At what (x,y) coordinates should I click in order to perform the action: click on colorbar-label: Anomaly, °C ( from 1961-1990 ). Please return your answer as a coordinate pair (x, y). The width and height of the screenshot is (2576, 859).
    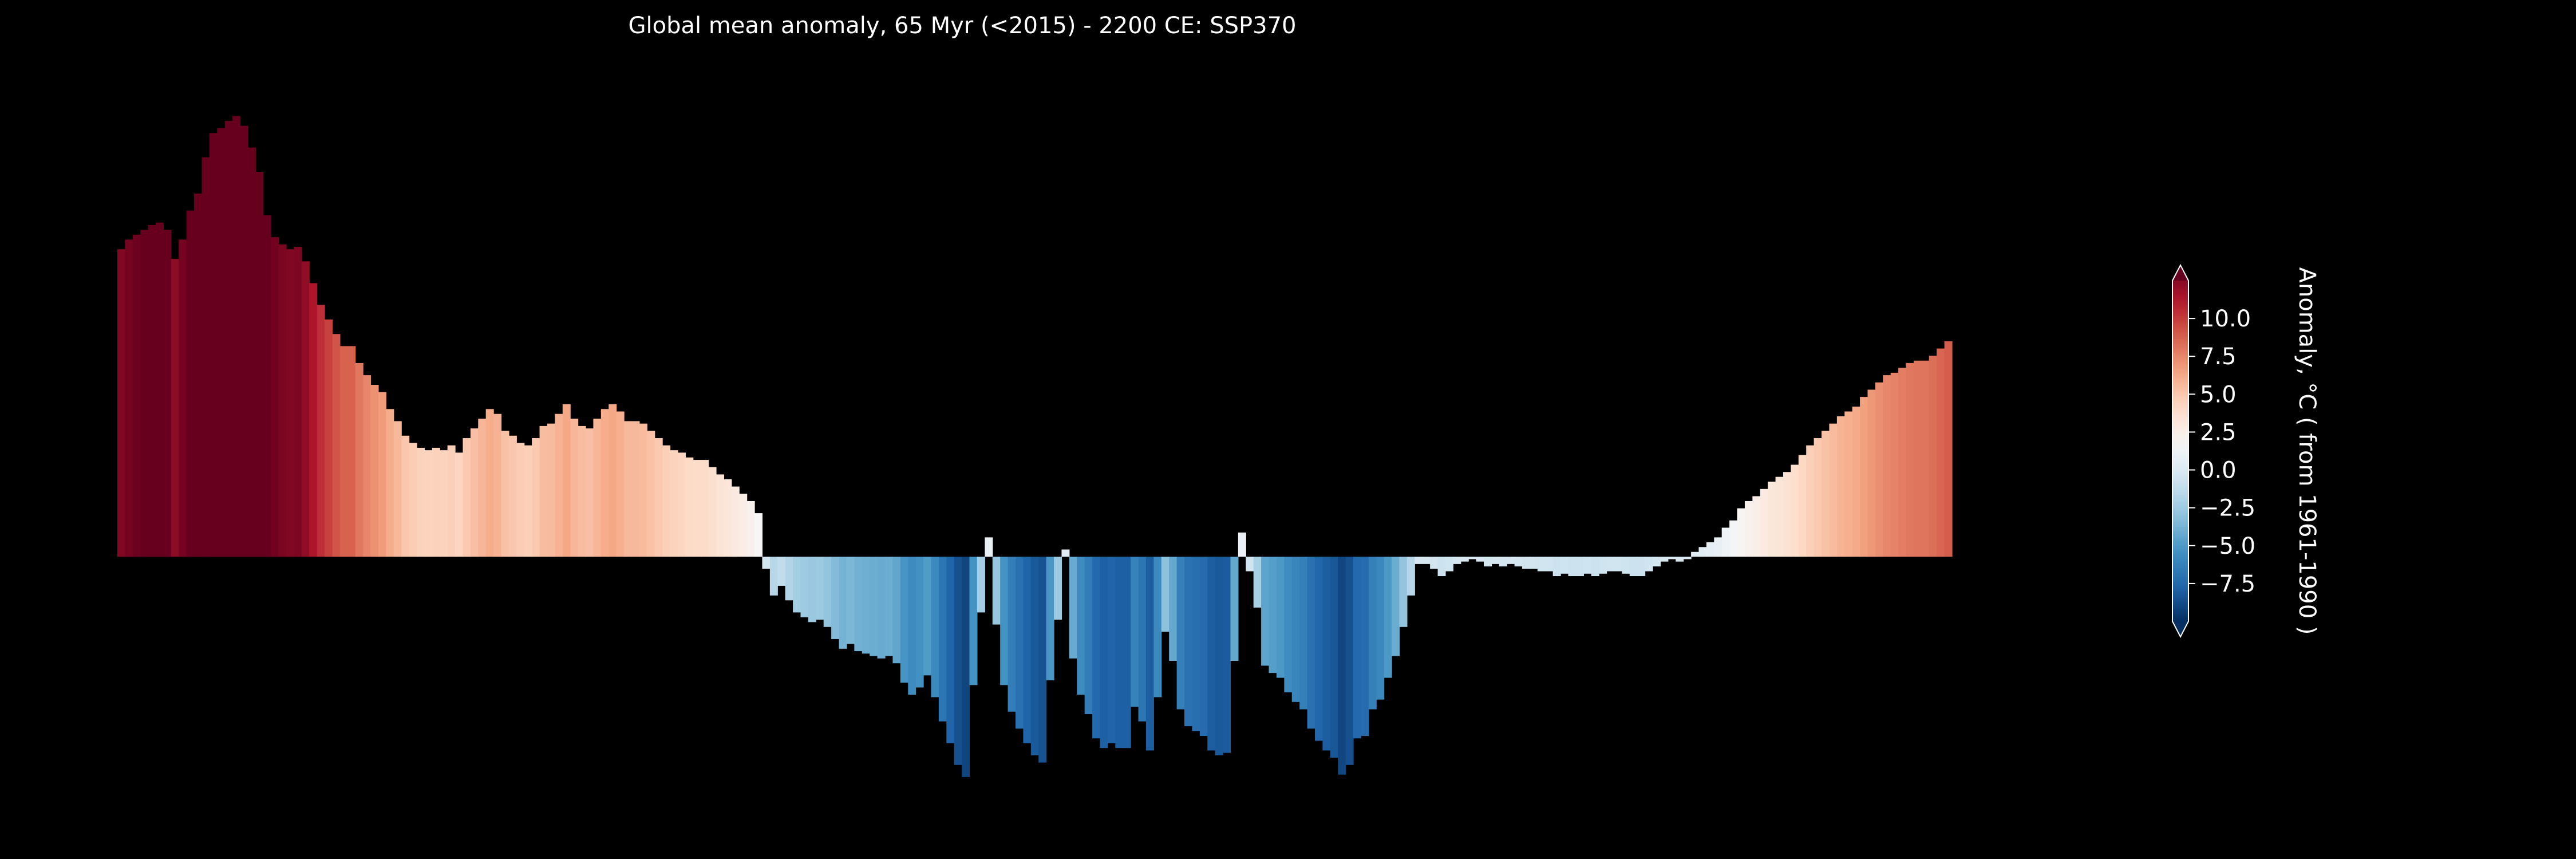
    Looking at the image, I should click on (2307, 451).